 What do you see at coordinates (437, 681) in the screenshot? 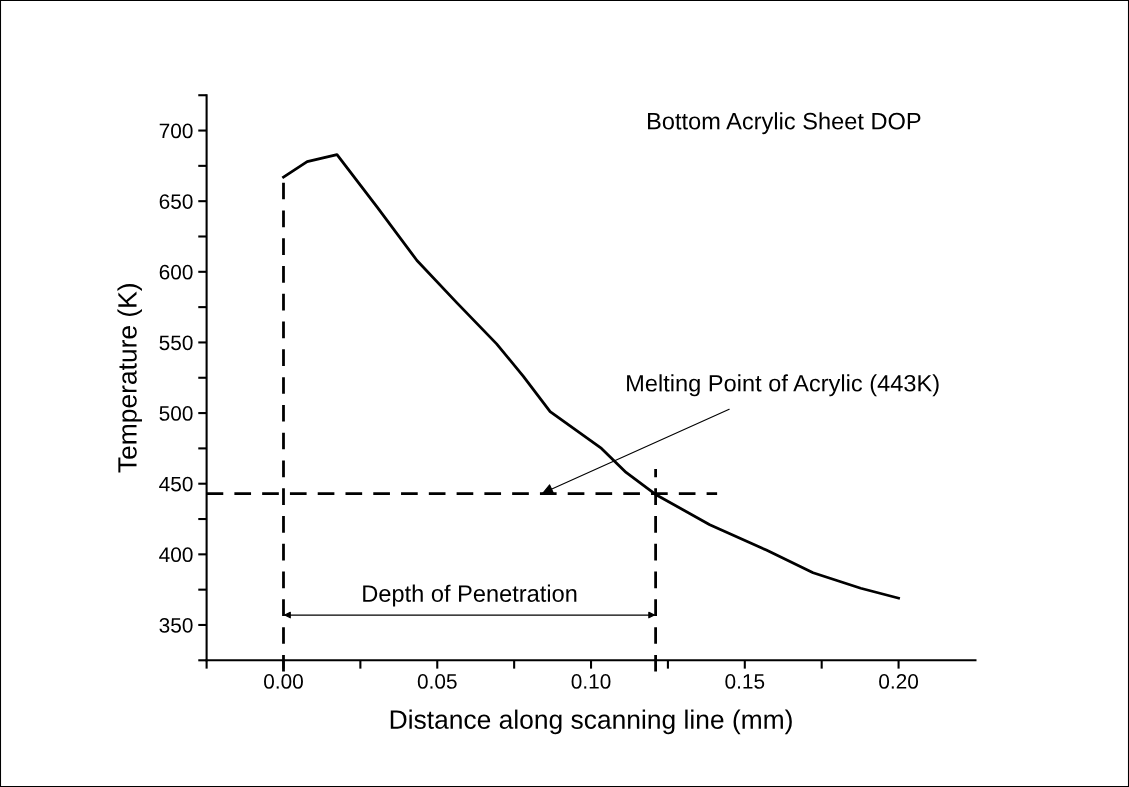
I see `x-tick-label: 0.05` at bounding box center [437, 681].